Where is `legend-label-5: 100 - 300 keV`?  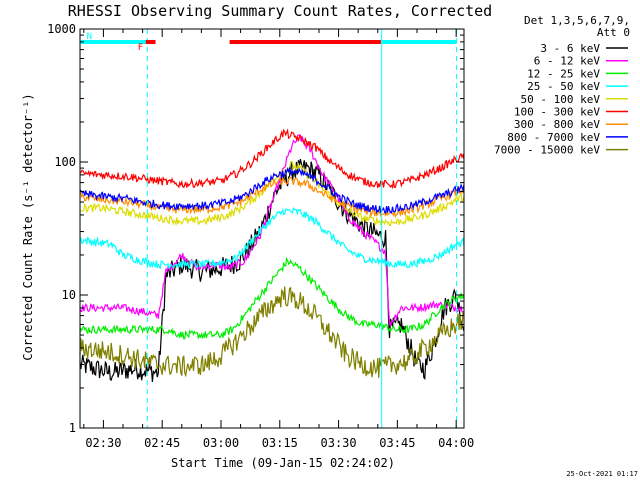 legend-label-5: 100 - 300 keV is located at coordinates (557, 112).